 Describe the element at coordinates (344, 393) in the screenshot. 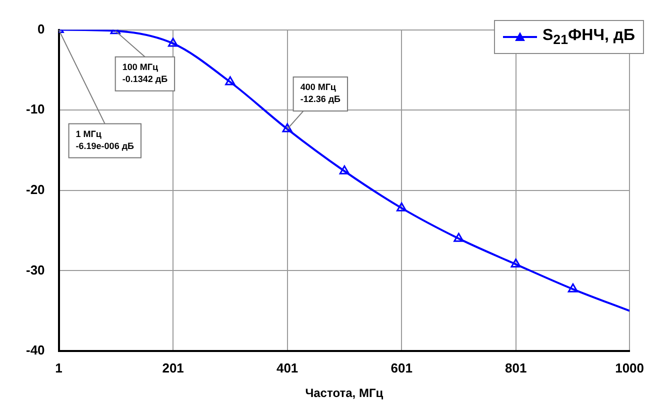

I see `x-axis-title: Частота, МГц` at that location.